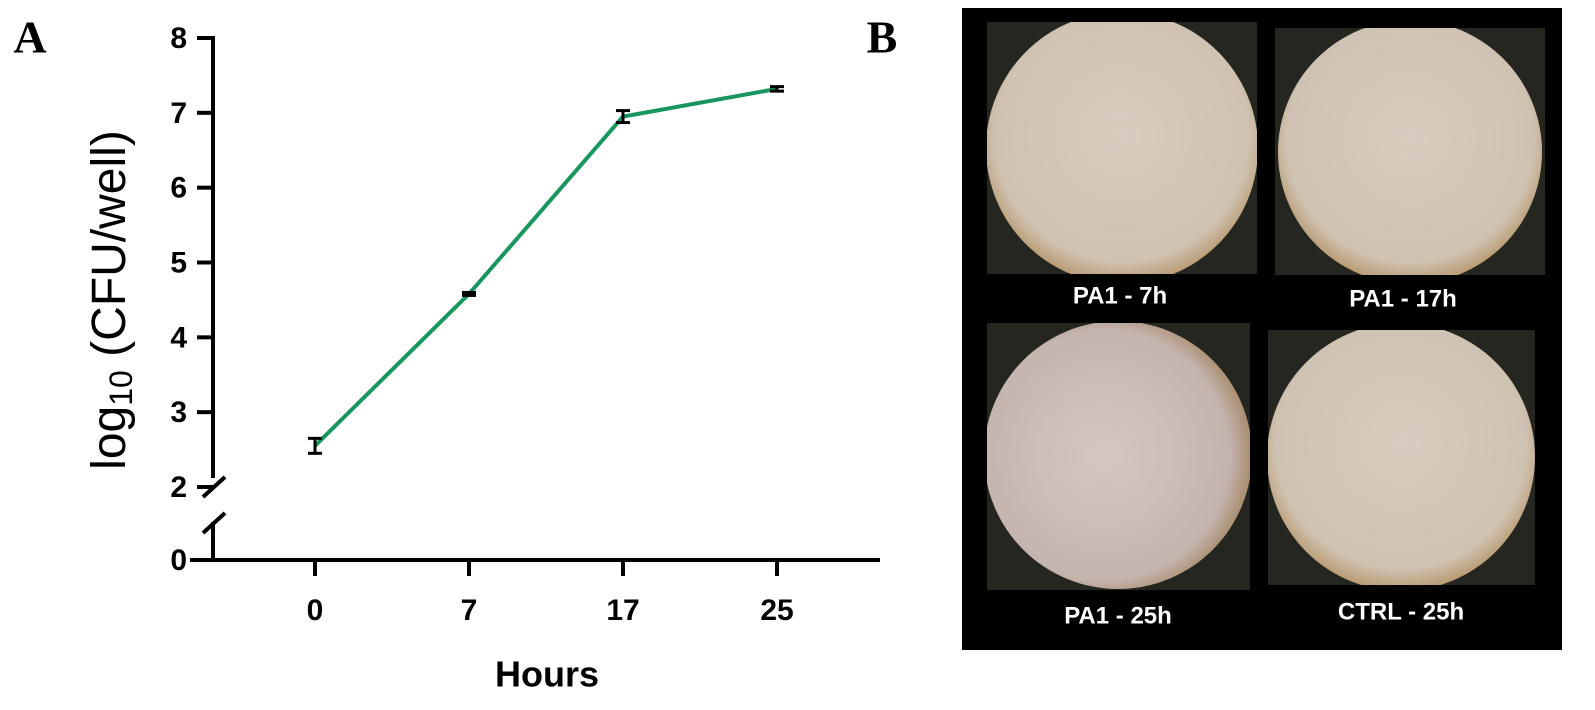 The height and width of the screenshot is (710, 1595). I want to click on y-axis-label: log10 (CFU/well), so click(111, 300).